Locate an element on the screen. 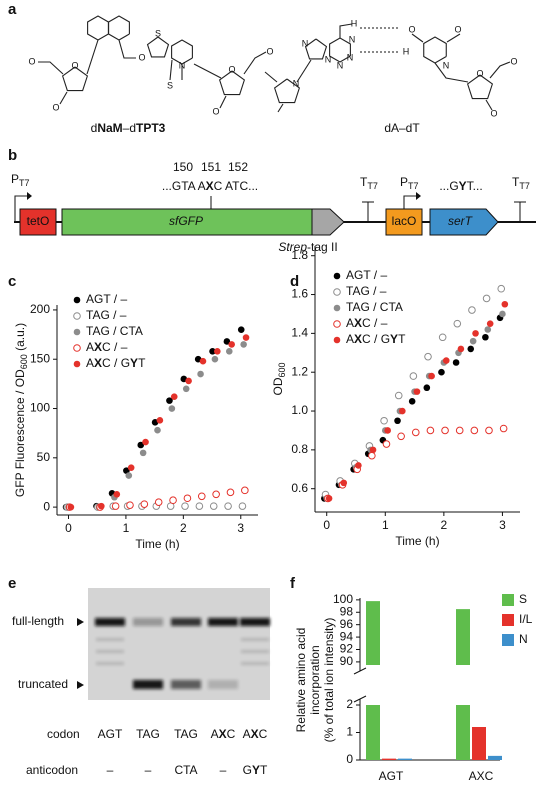 The width and height of the screenshot is (543, 792). x-tick-label: 2 is located at coordinates (183, 528).